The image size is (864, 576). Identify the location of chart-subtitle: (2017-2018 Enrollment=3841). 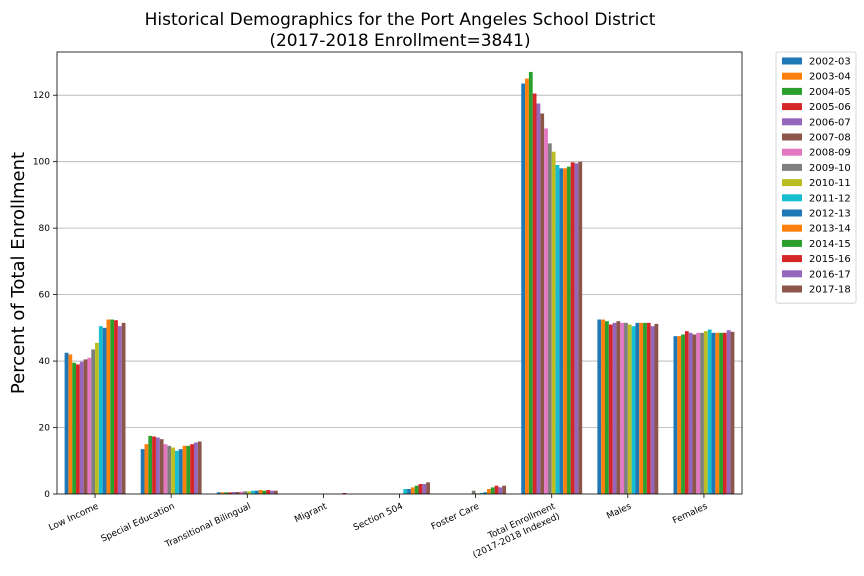
(399, 41).